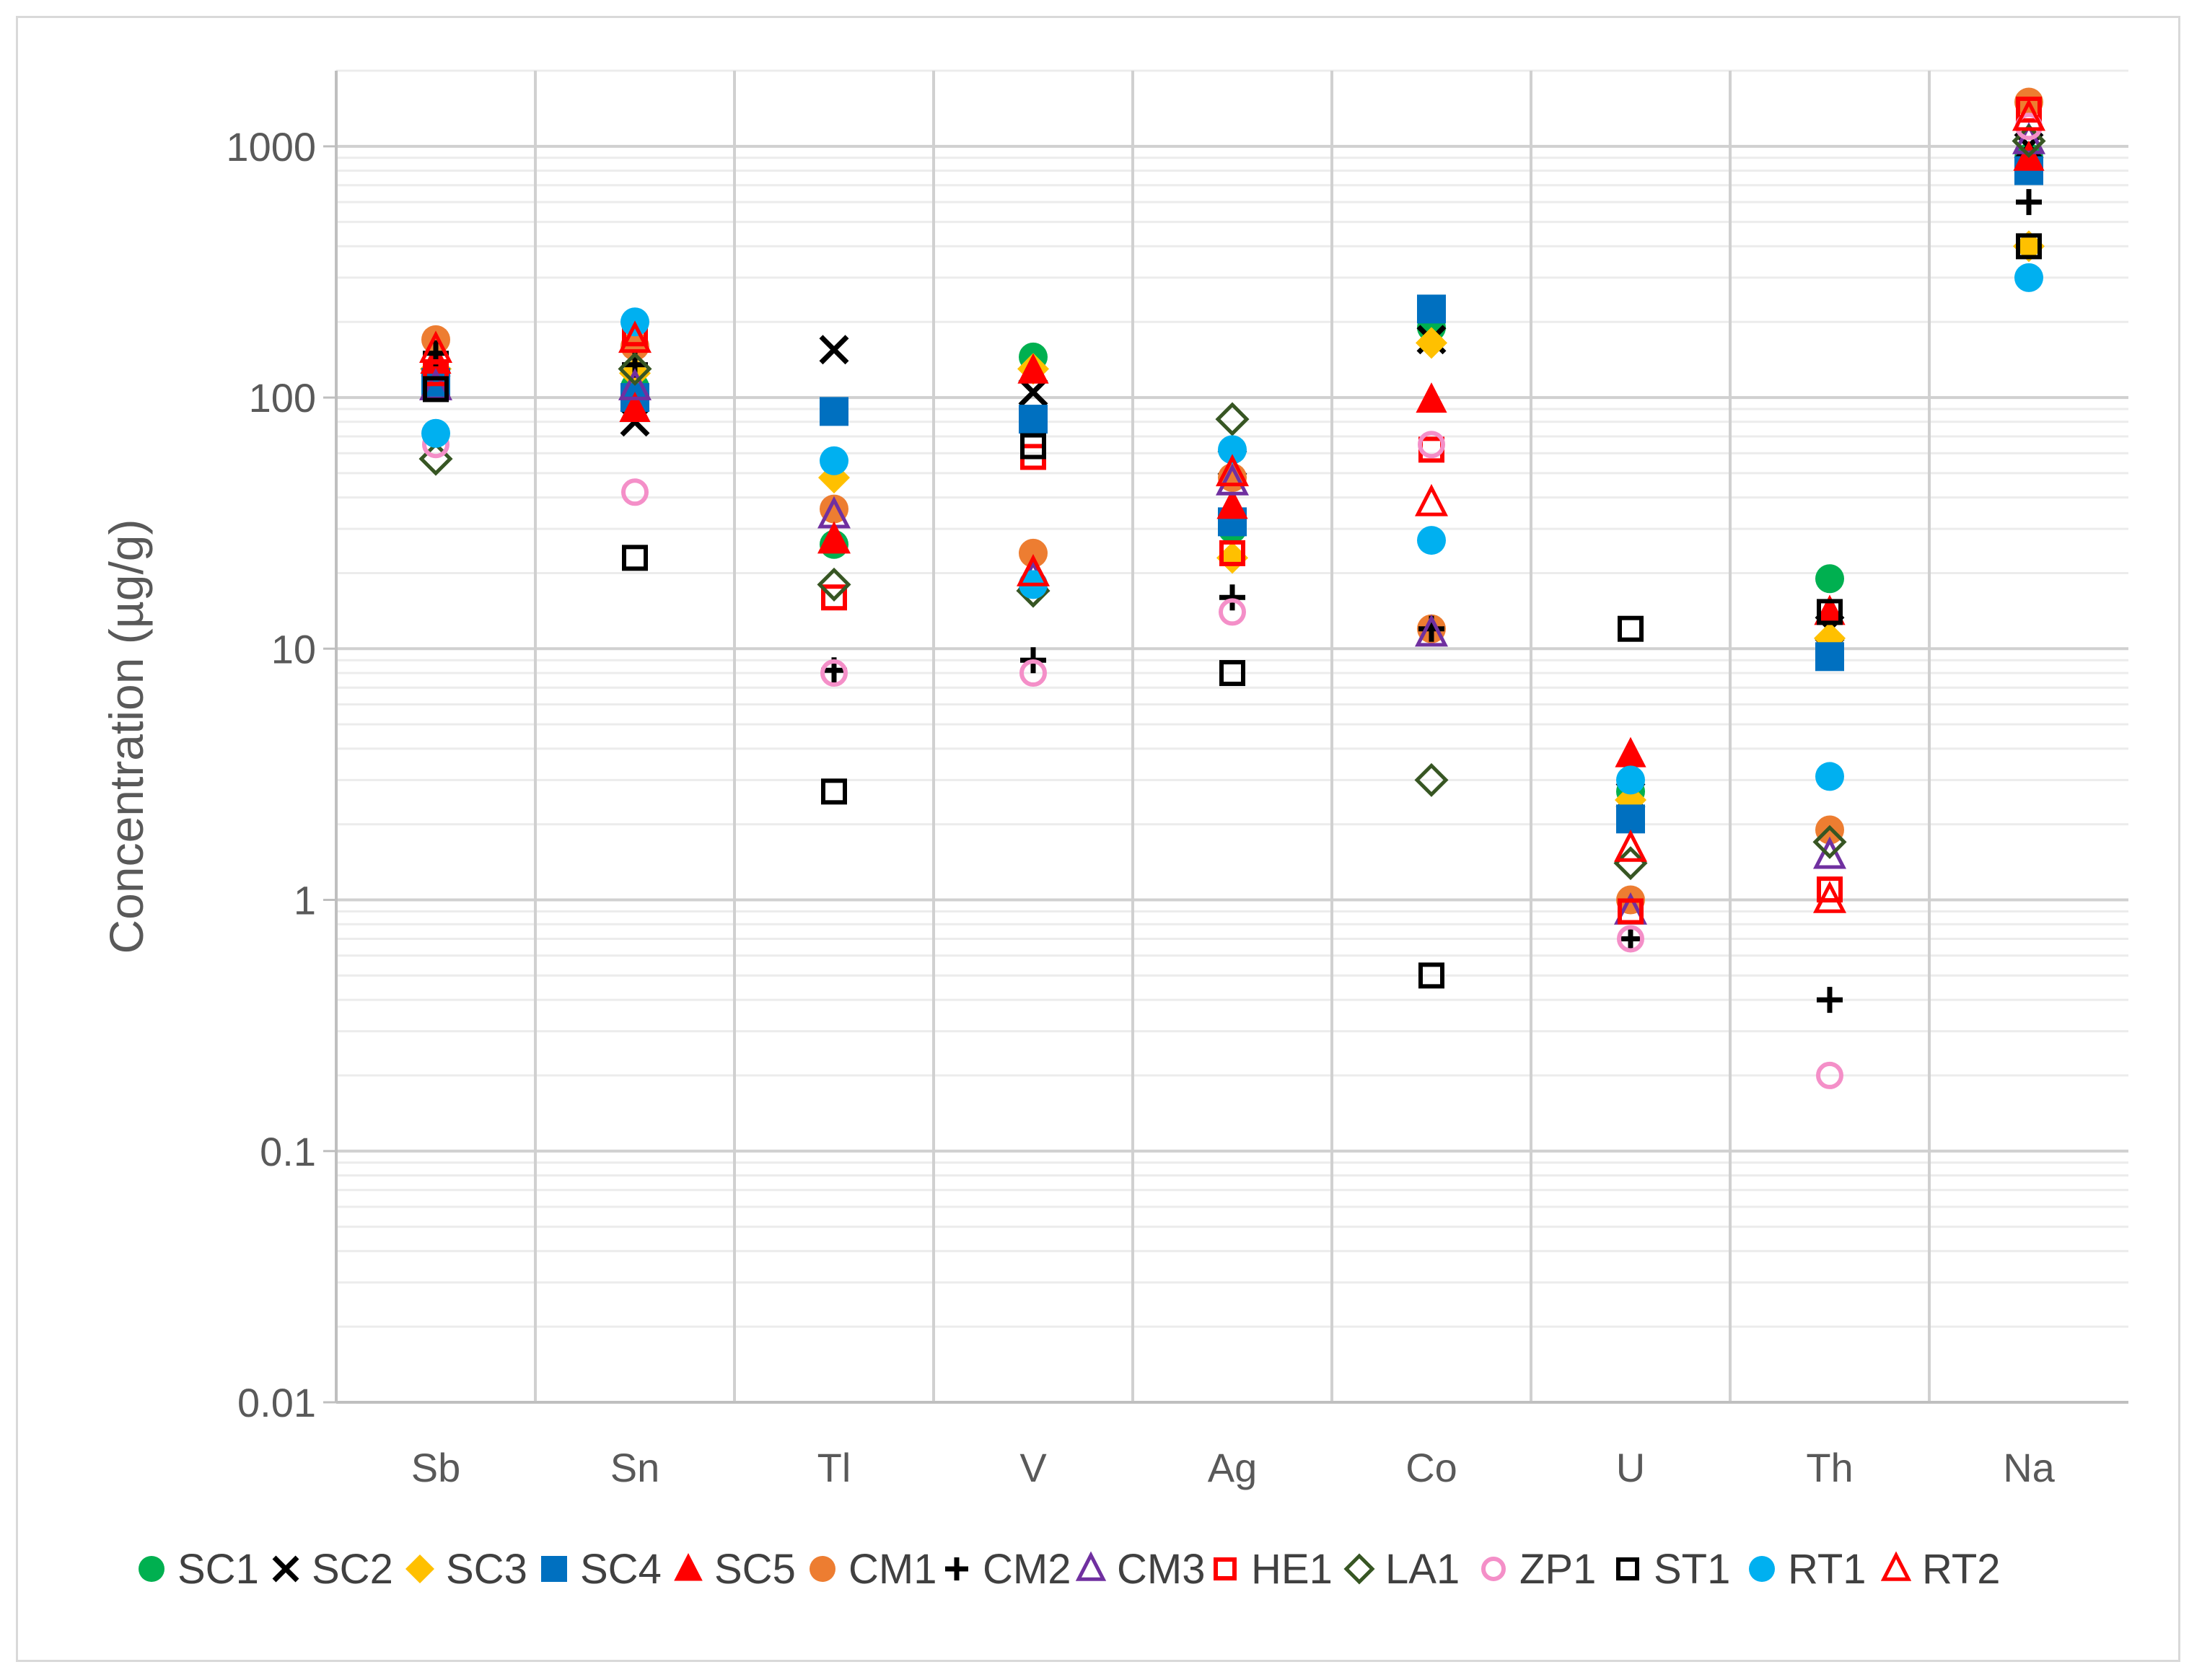 The image size is (2202, 1680). I want to click on x-tick-label: Tl, so click(834, 1467).